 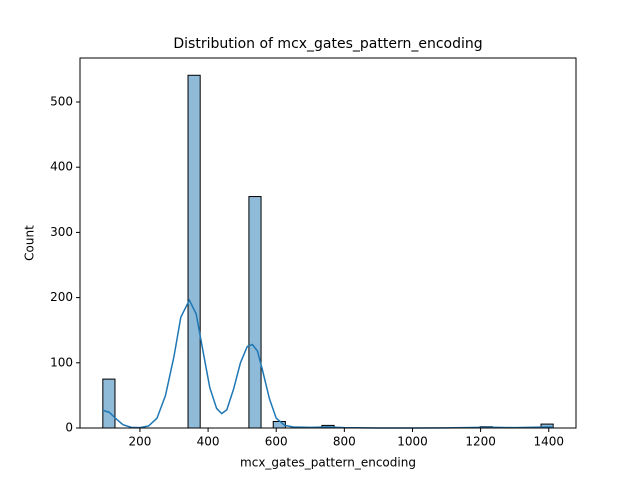 What do you see at coordinates (30, 243) in the screenshot?
I see `y-axis-label: Count` at bounding box center [30, 243].